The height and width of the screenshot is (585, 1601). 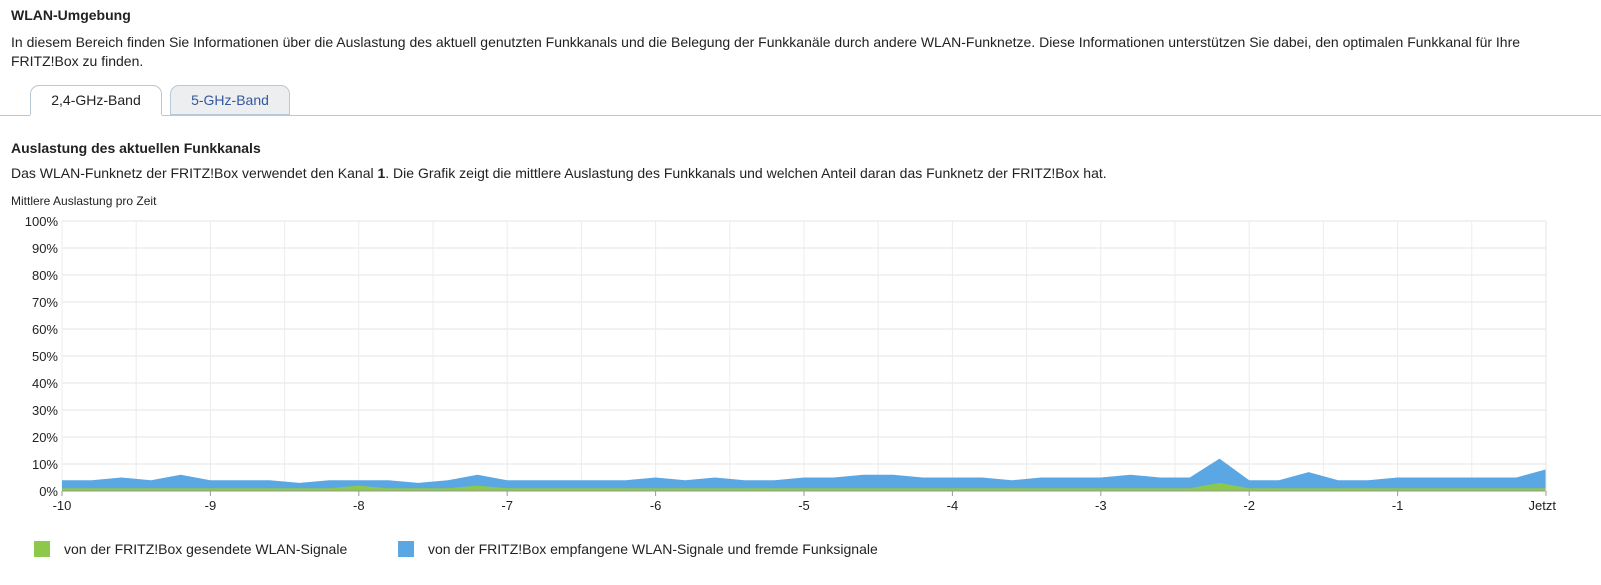 I want to click on legend-label-sent: von der FRITZ!Box gesendete WLAN-Signale, so click(x=206, y=549).